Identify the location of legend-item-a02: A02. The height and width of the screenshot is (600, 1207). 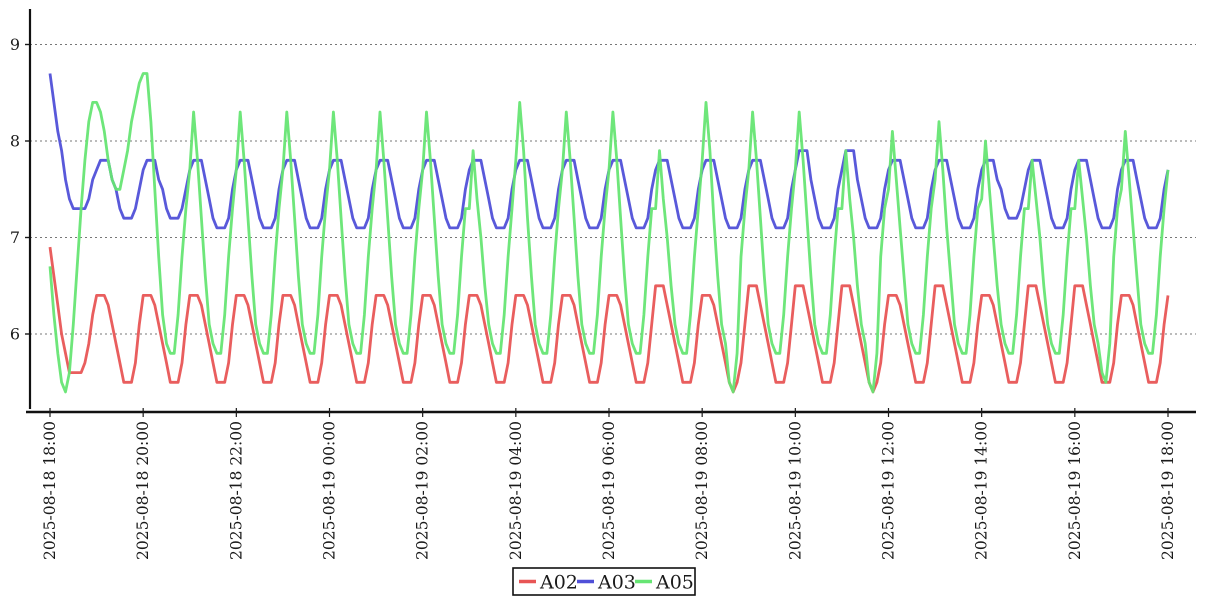
(548, 583).